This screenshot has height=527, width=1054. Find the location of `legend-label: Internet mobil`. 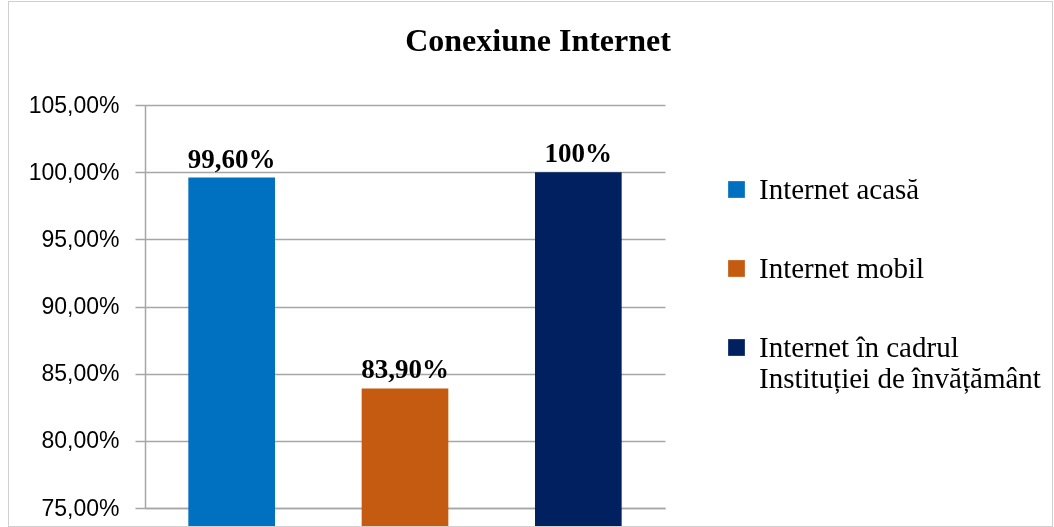

legend-label: Internet mobil is located at coordinates (842, 267).